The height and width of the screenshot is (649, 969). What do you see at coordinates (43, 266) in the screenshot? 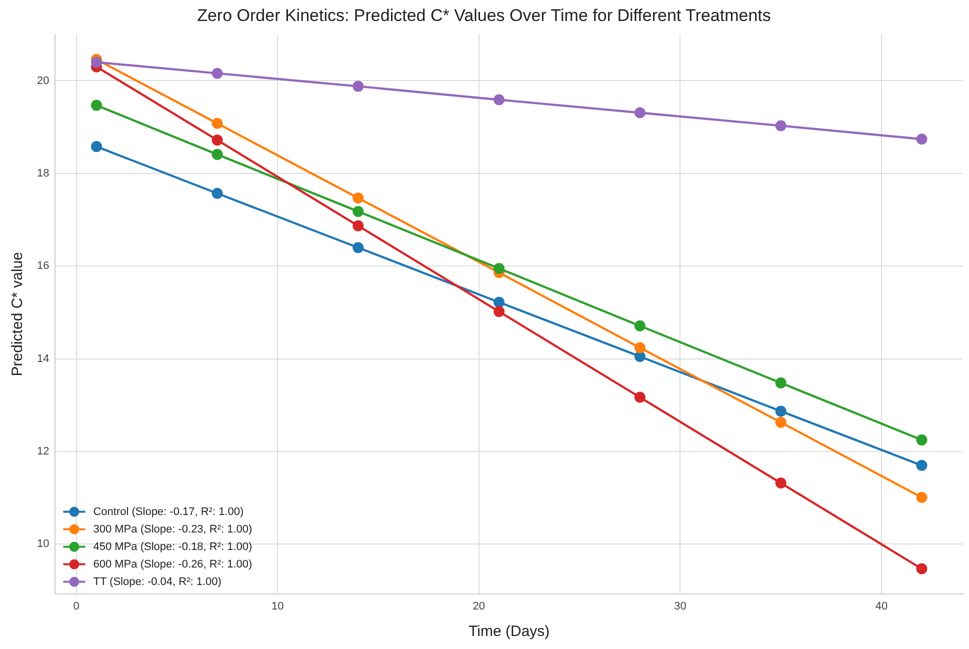
I see `y-tick-label: 16` at bounding box center [43, 266].